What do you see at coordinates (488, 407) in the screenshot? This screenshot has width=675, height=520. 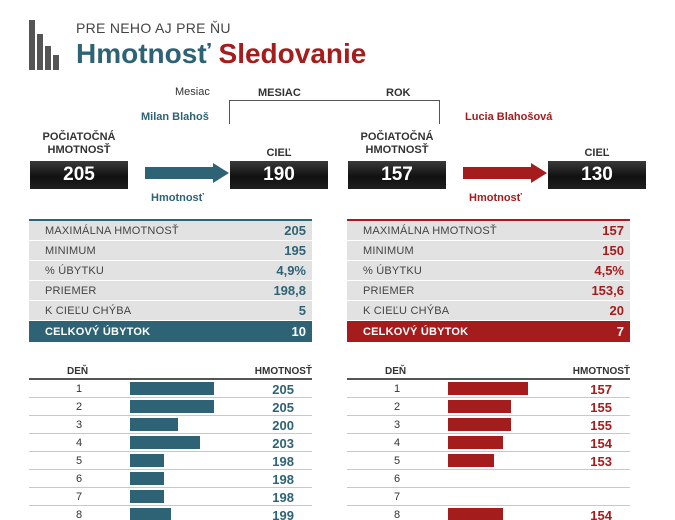 I see `table-row: 2 155` at bounding box center [488, 407].